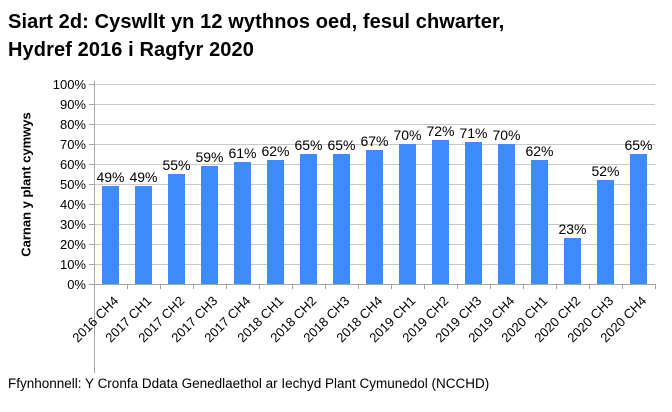 Image resolution: width=672 pixels, height=412 pixels. What do you see at coordinates (72, 244) in the screenshot?
I see `y-tick-label: 20%` at bounding box center [72, 244].